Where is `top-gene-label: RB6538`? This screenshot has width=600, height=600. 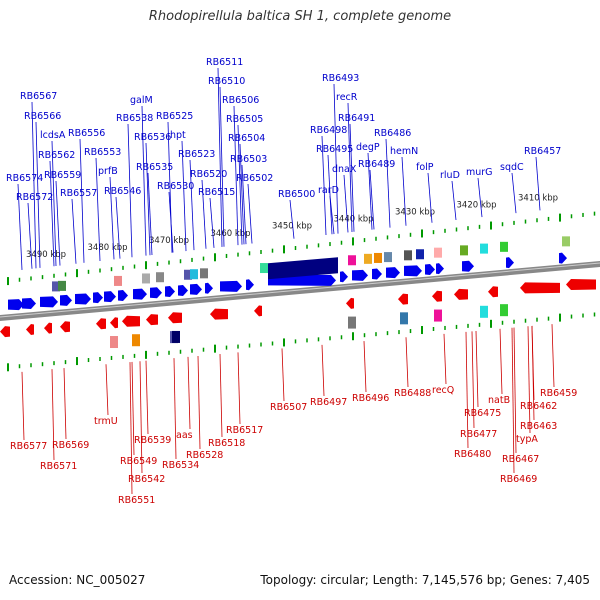
top-gene-label: RB6538 is located at coordinates (134, 118).